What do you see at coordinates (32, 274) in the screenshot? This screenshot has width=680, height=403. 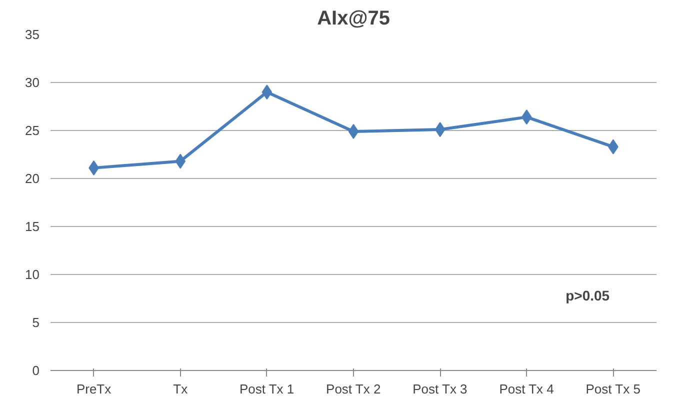 I see `y-tick-label: 10` at bounding box center [32, 274].